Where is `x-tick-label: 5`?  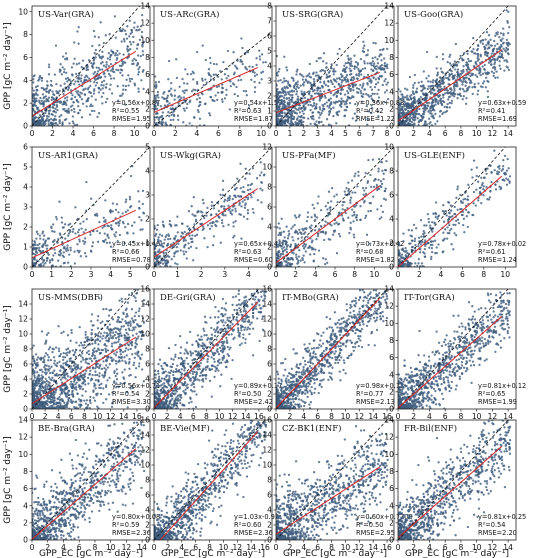 x-tick-label: 5 is located at coordinates (130, 274).